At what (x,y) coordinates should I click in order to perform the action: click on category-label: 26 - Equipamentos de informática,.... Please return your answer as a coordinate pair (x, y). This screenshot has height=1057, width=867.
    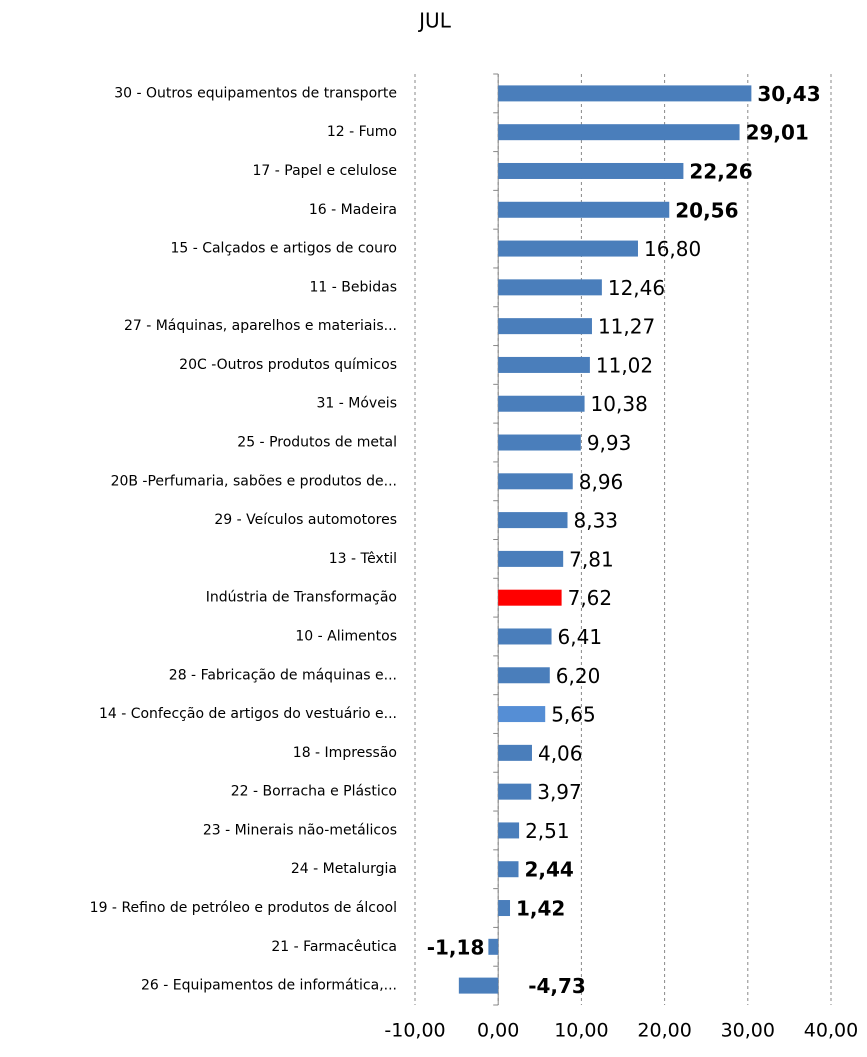
    Looking at the image, I should click on (269, 986).